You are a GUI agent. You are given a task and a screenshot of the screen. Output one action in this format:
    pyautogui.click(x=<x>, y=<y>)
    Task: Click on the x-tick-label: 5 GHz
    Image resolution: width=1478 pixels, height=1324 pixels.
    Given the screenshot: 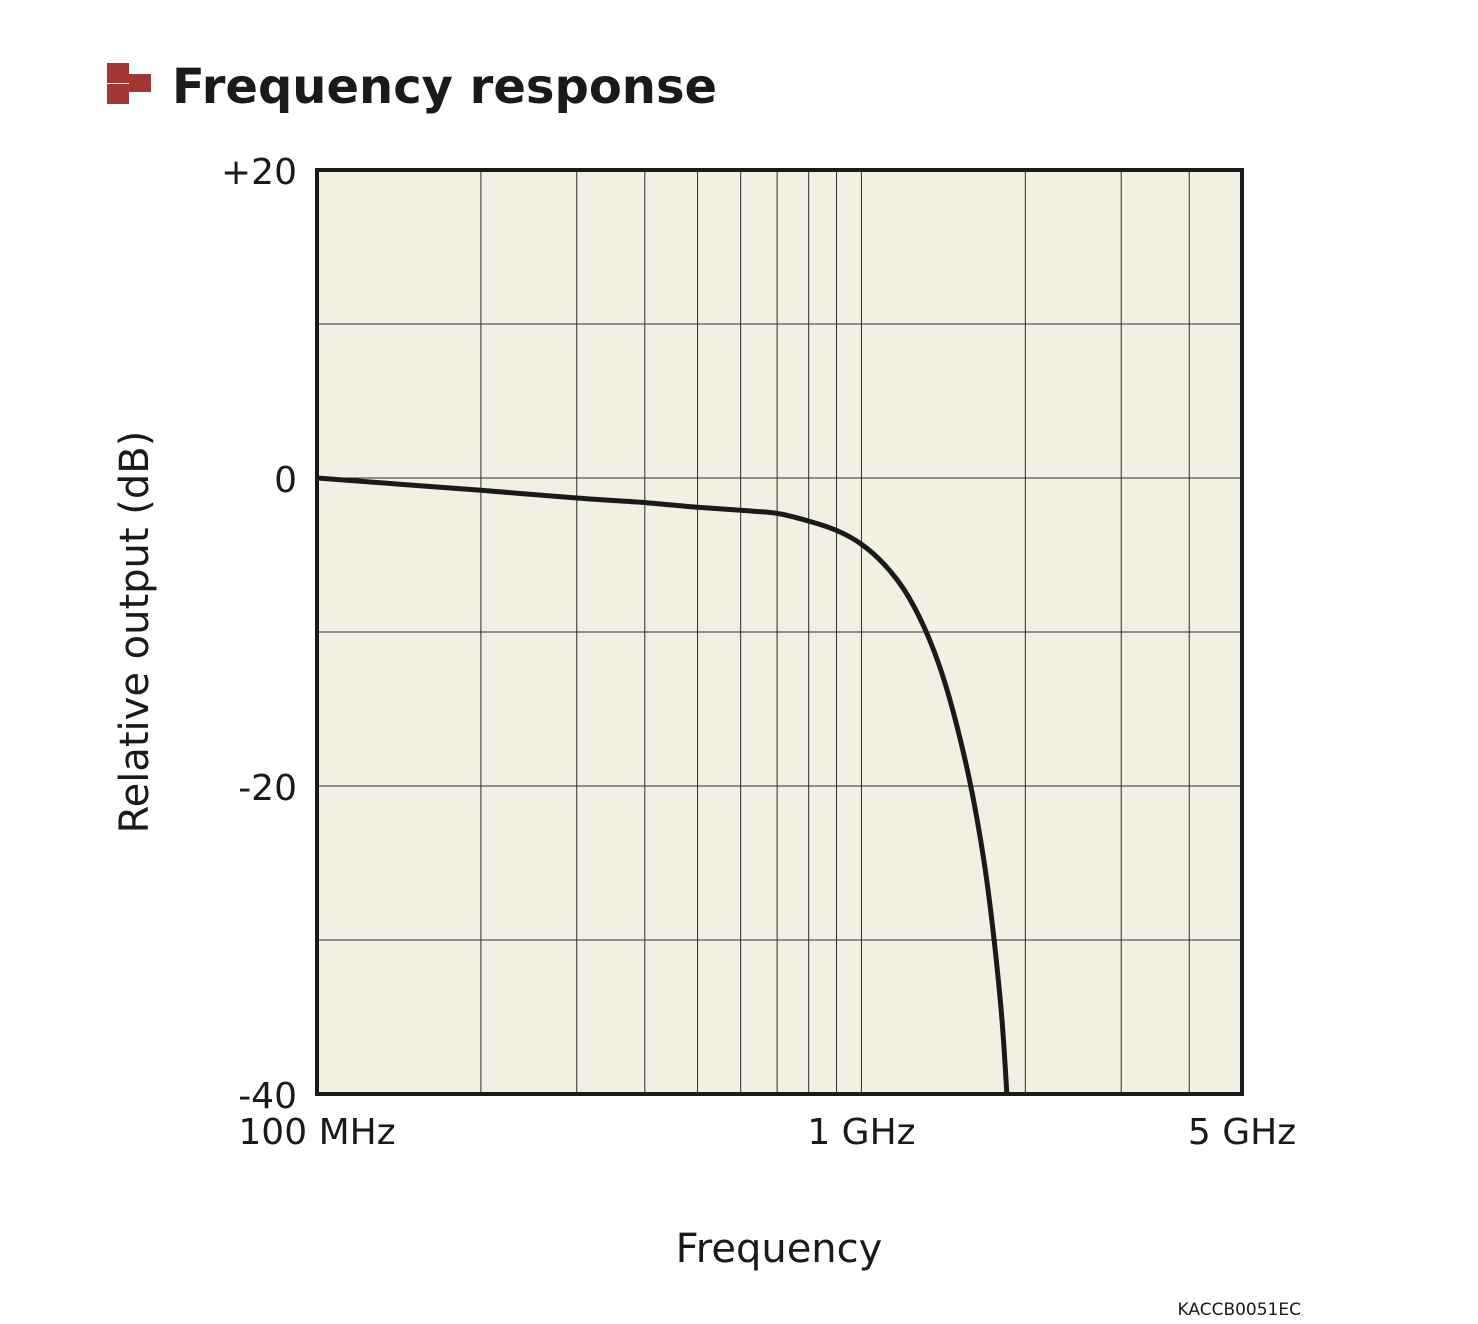 What is the action you would take?
    pyautogui.click(x=1242, y=1132)
    